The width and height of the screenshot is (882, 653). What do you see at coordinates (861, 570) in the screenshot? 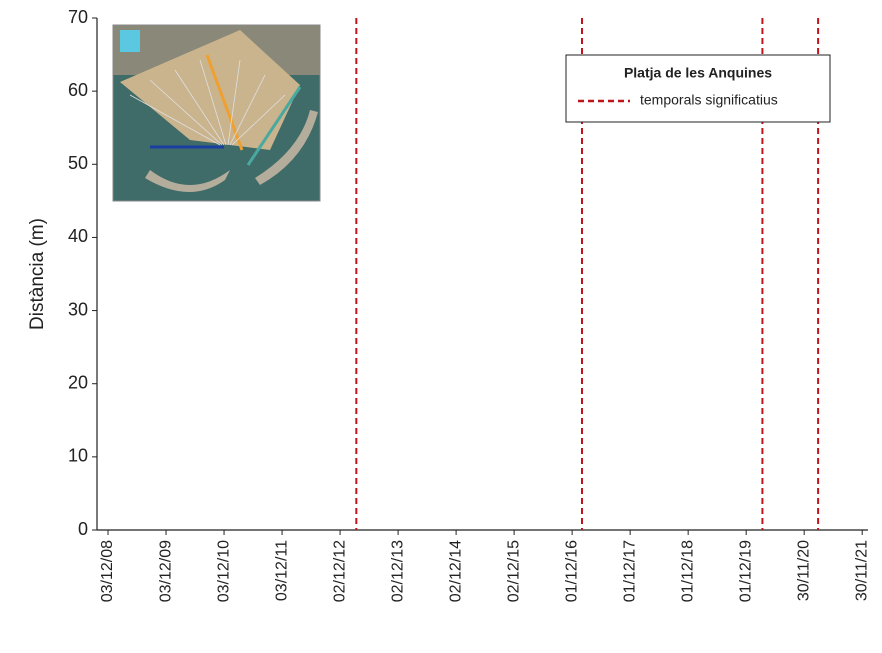
I see `x-tick-label: 30/11/21` at bounding box center [861, 570].